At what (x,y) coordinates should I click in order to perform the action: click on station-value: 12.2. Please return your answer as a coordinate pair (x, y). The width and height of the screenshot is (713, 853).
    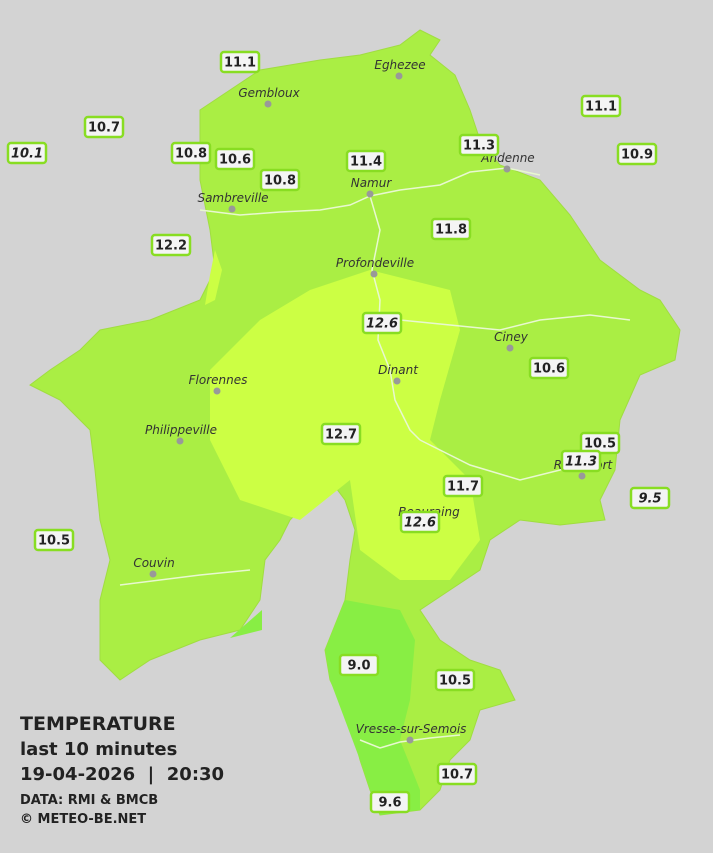
    Looking at the image, I should click on (171, 246).